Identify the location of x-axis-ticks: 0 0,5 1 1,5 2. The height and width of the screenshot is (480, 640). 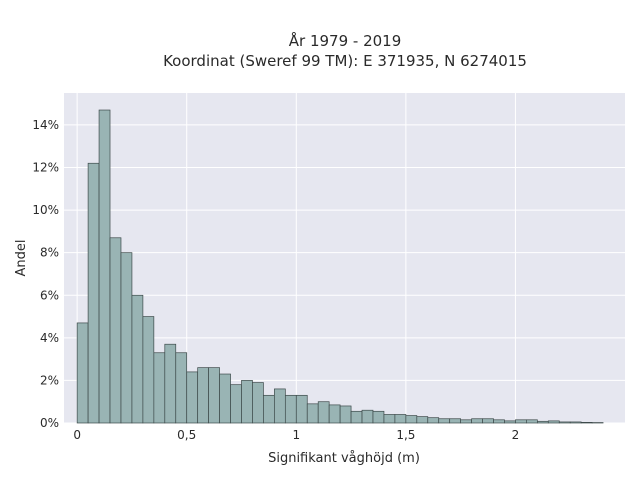
(296, 435).